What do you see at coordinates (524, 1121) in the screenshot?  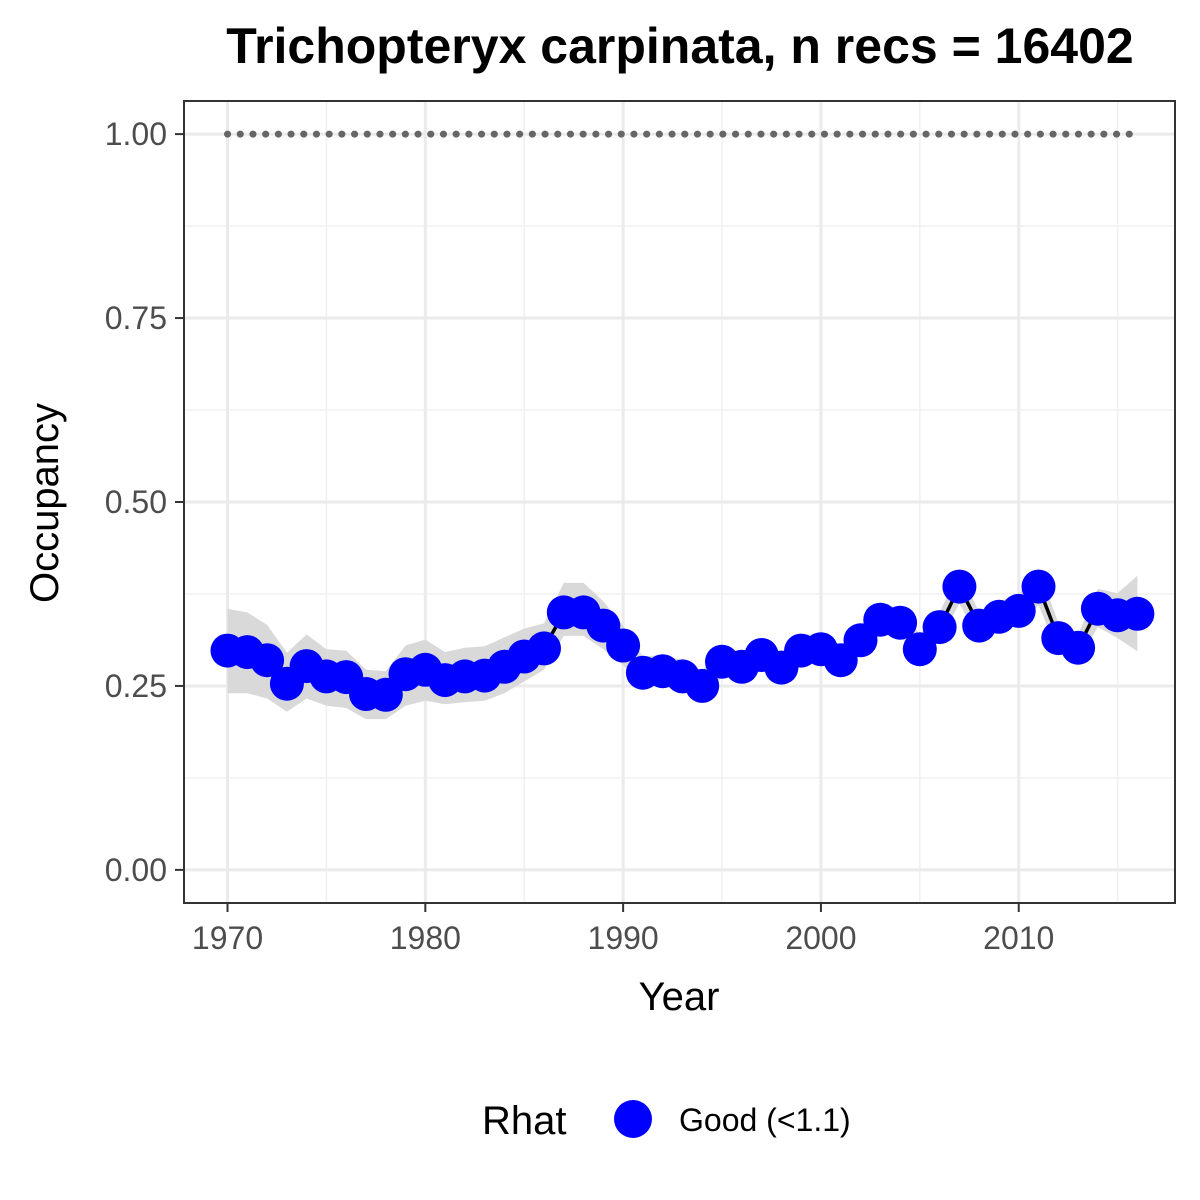 I see `legend-title: Rhat` at bounding box center [524, 1121].